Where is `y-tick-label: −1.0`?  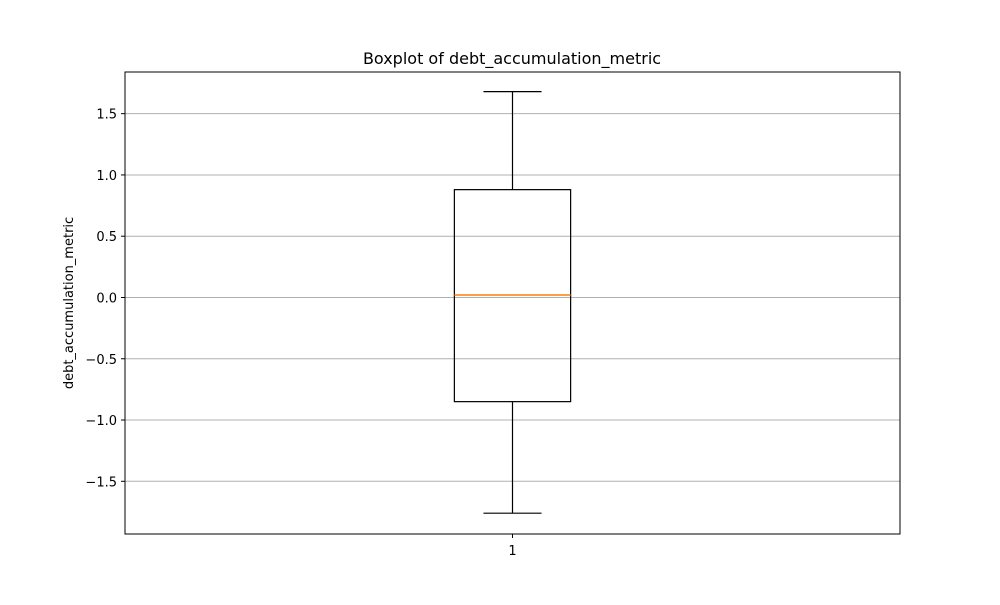 y-tick-label: −1.0 is located at coordinates (101, 421).